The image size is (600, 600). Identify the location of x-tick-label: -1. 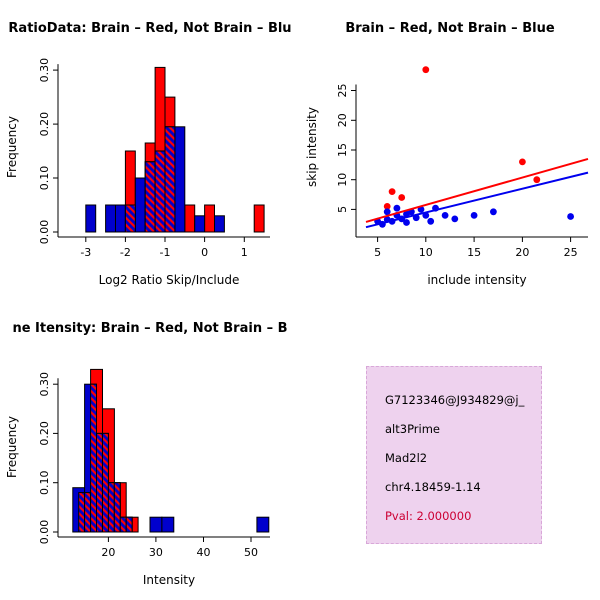
(165, 252).